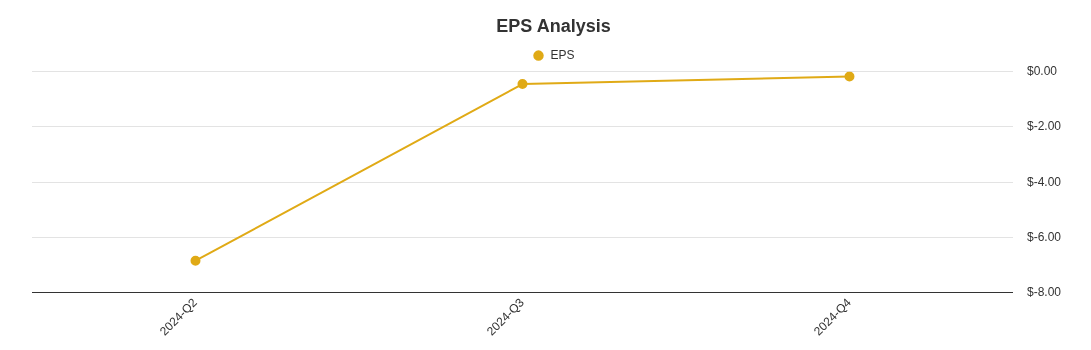 The image size is (1091, 350). What do you see at coordinates (1044, 236) in the screenshot?
I see `y-tick-label: $-6.00` at bounding box center [1044, 236].